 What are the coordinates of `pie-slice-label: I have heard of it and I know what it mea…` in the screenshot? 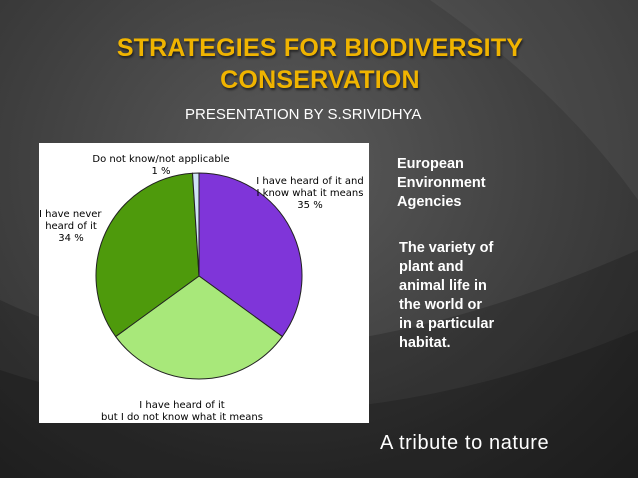 It's located at (309, 193).